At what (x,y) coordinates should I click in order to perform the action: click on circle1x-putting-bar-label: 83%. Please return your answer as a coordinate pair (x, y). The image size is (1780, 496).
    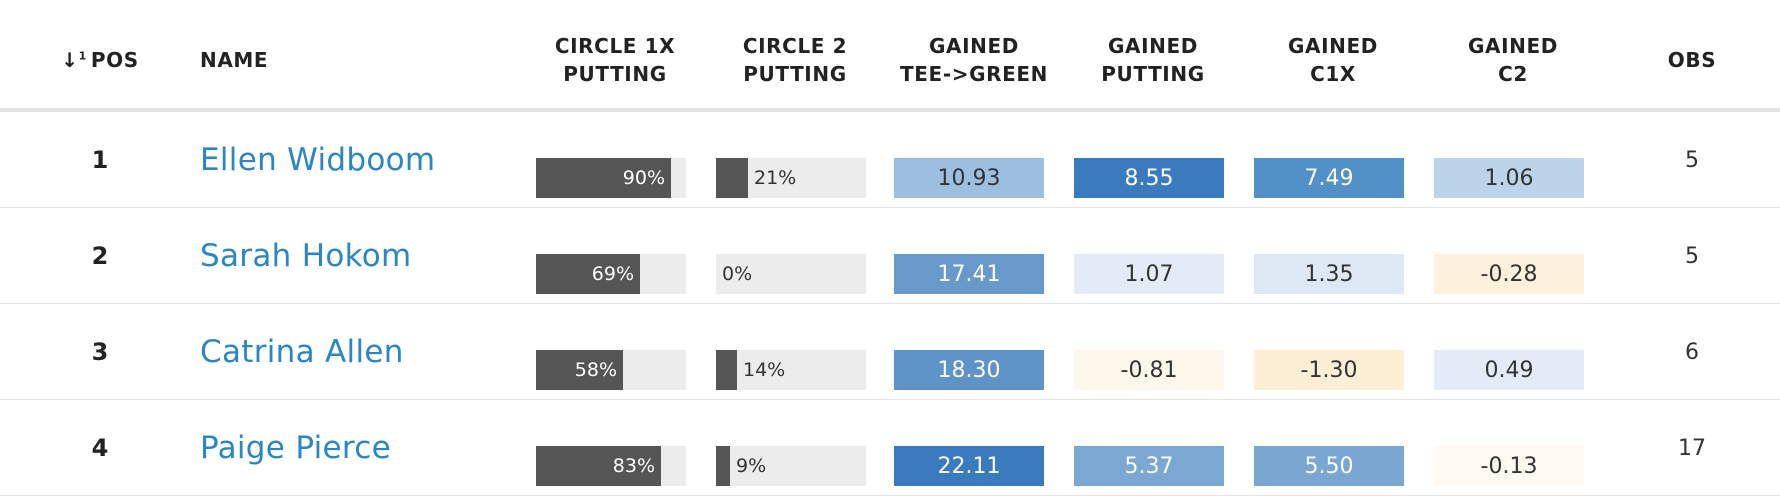
    Looking at the image, I should click on (633, 466).